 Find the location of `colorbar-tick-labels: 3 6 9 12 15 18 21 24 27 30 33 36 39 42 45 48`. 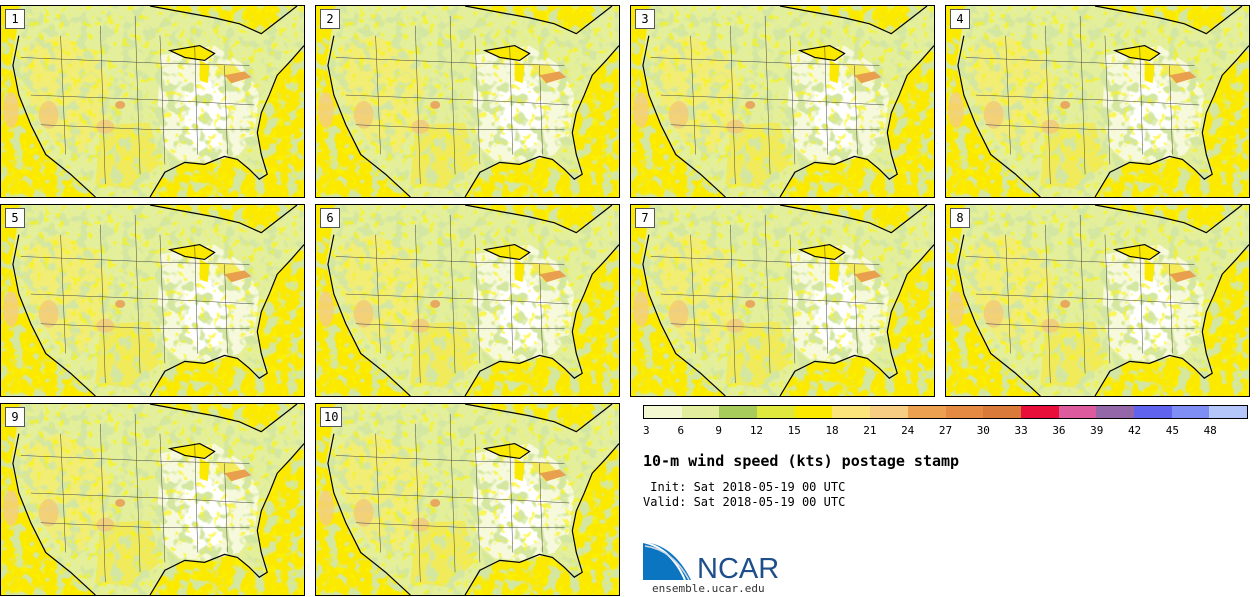

colorbar-tick-labels: 3 6 9 12 15 18 21 24 27 30 33 36 39 42 45 48 is located at coordinates (945, 431).